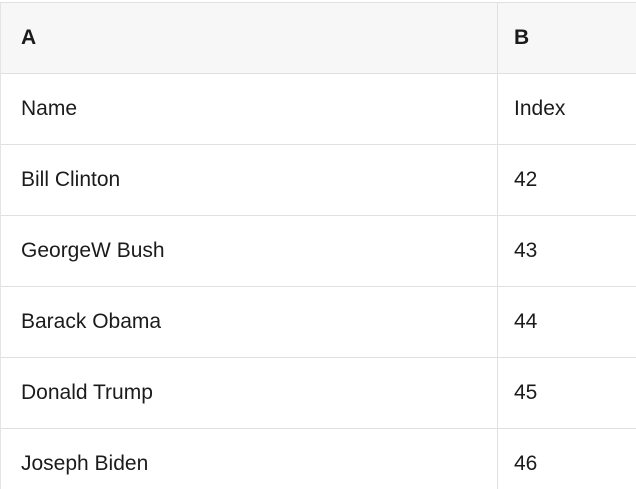 Image resolution: width=636 pixels, height=489 pixels. I want to click on table-row: GeorgeW Bush 43, so click(318, 251).